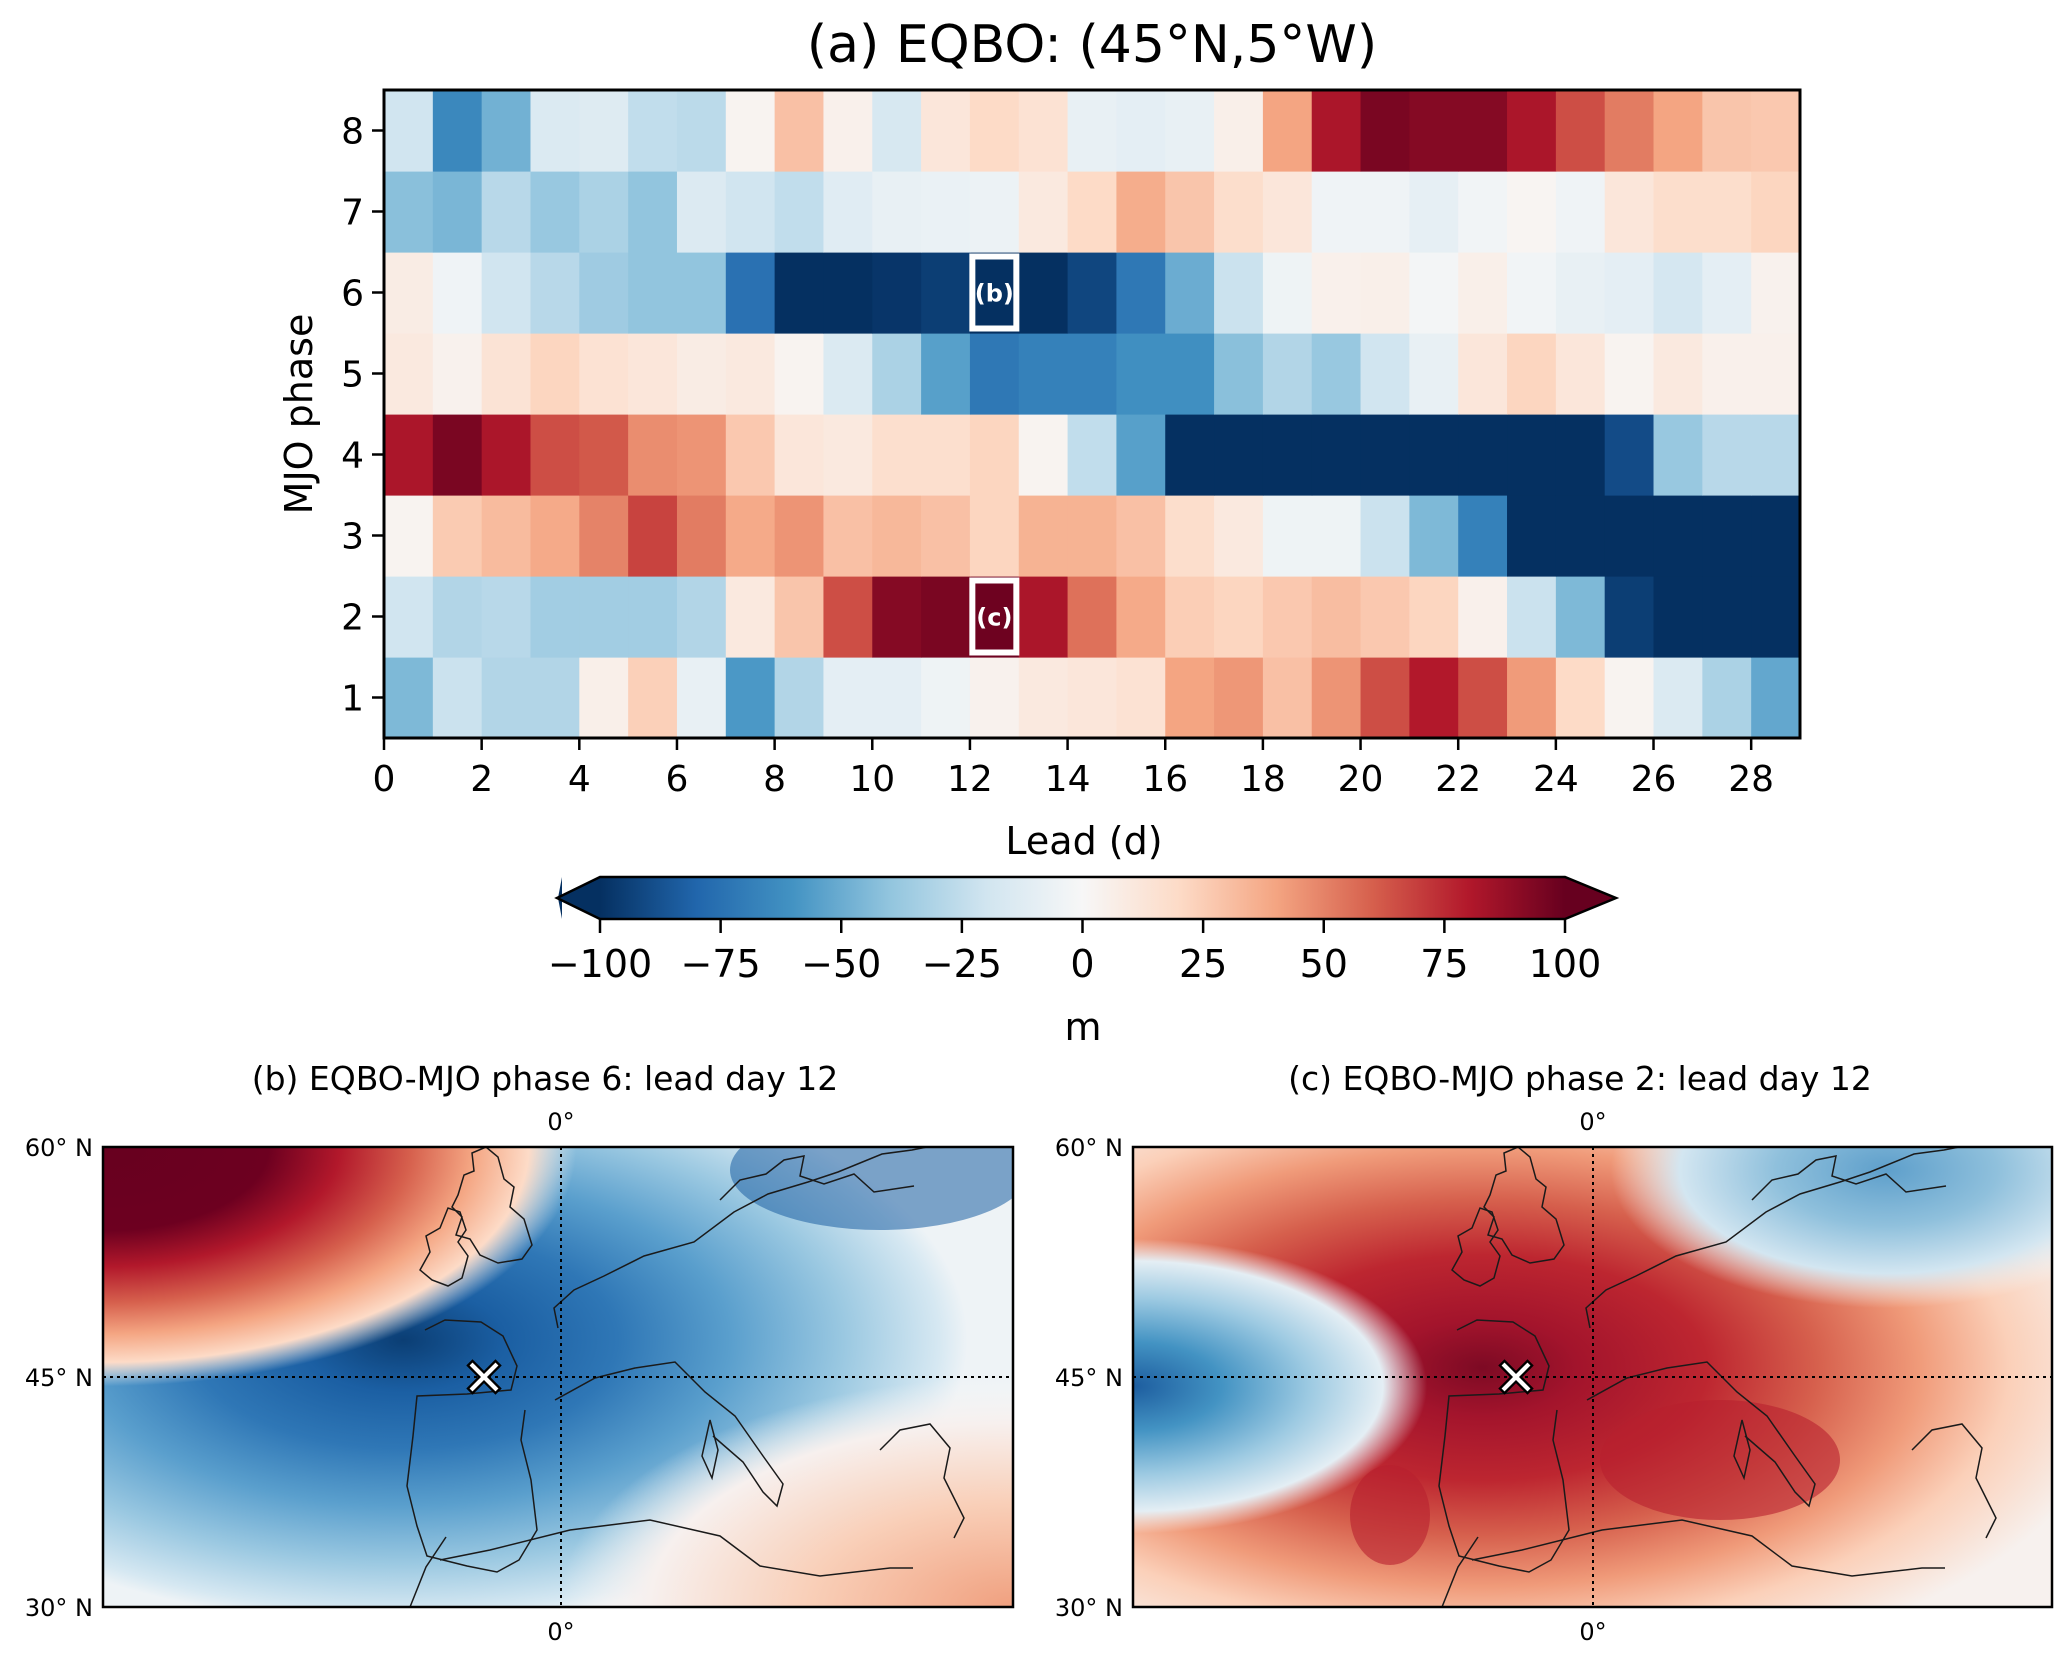  I want to click on heatmap-cell-phase3-lead22, so click(1483, 536).